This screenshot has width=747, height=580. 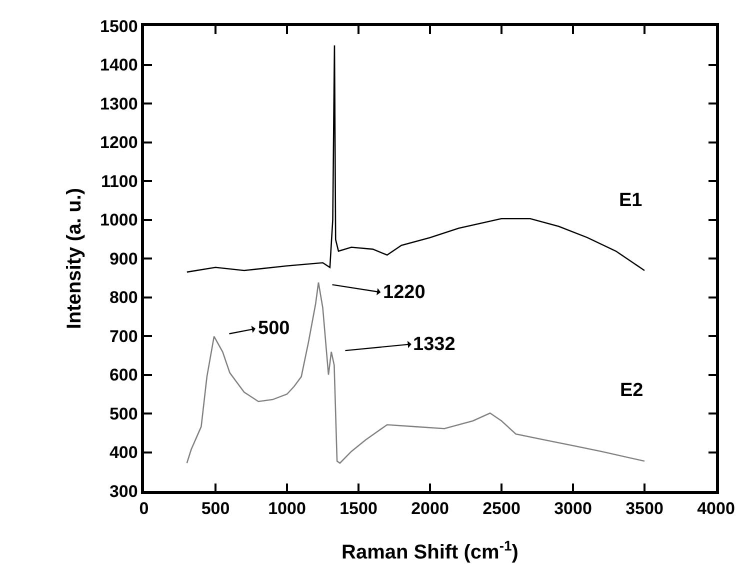 I want to click on x-tick-label: 2500, so click(x=501, y=508).